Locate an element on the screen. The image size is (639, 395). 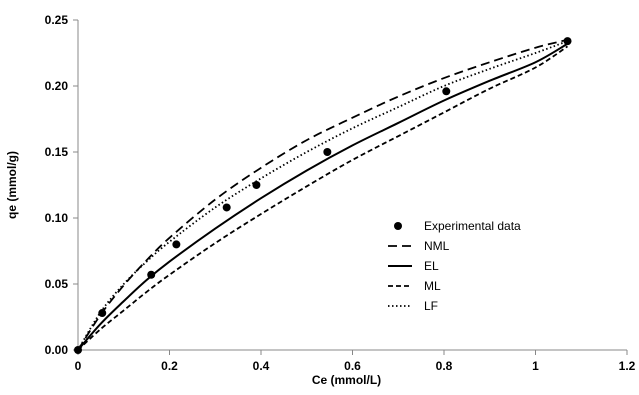
x-tick-label: 0.2 is located at coordinates (169, 366).